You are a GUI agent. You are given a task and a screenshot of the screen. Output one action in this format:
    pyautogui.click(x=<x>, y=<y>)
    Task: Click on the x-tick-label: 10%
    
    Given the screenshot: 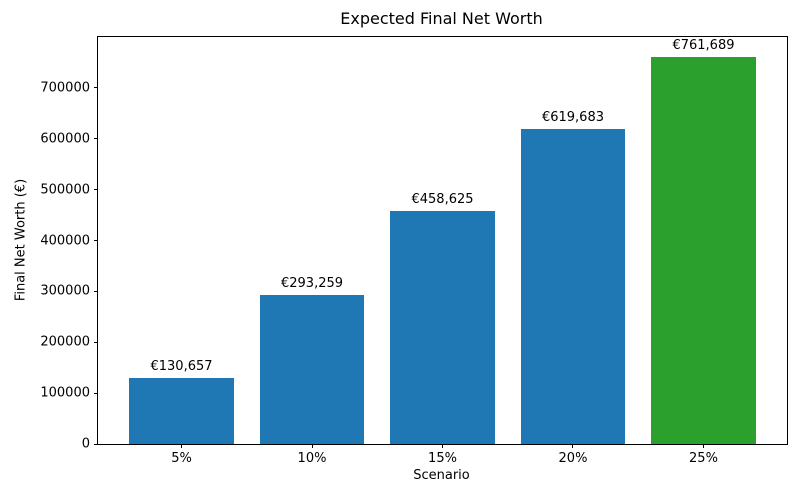 What is the action you would take?
    pyautogui.click(x=312, y=458)
    